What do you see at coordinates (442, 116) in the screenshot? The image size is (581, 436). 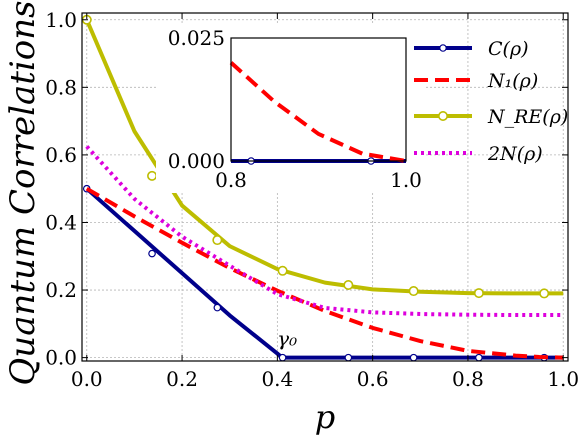 I see `legend-marker-n-re` at bounding box center [442, 116].